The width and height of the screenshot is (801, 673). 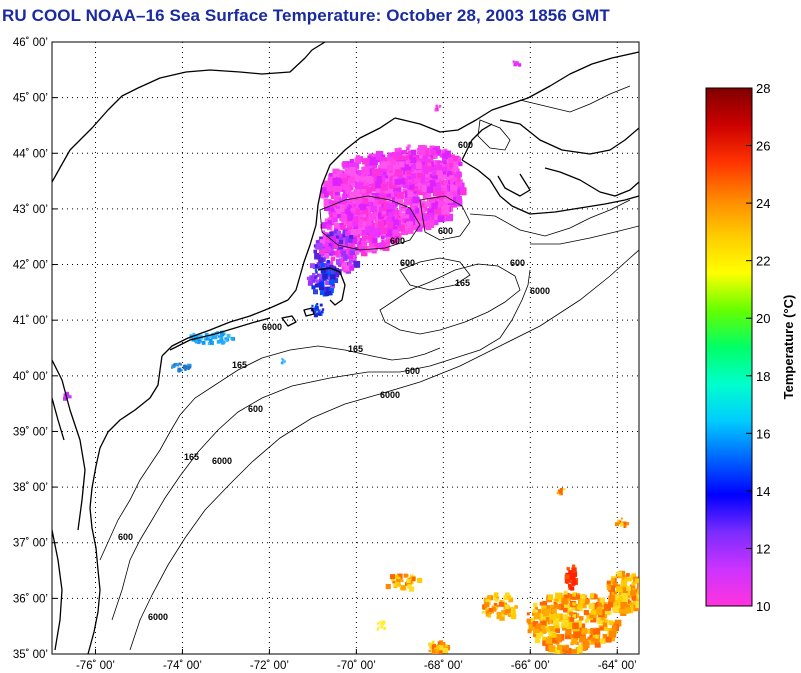 What do you see at coordinates (30, 210) in the screenshot?
I see `lat-label: 43˚ 00’` at bounding box center [30, 210].